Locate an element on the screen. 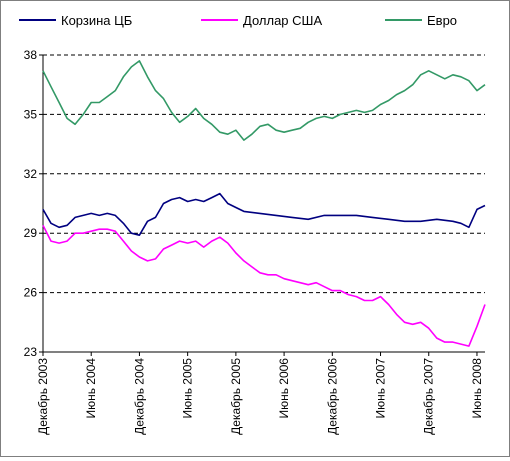 Image resolution: width=510 pixels, height=461 pixels. y-tick-label: 35 is located at coordinates (31, 114).